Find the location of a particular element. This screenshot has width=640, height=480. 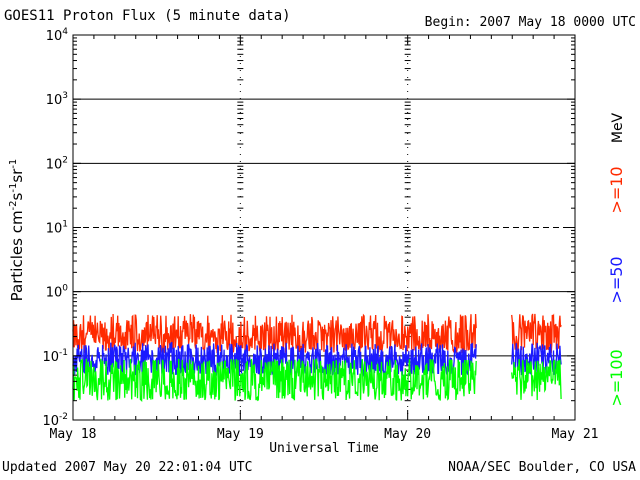

legend-label: >=10 is located at coordinates (616, 189).